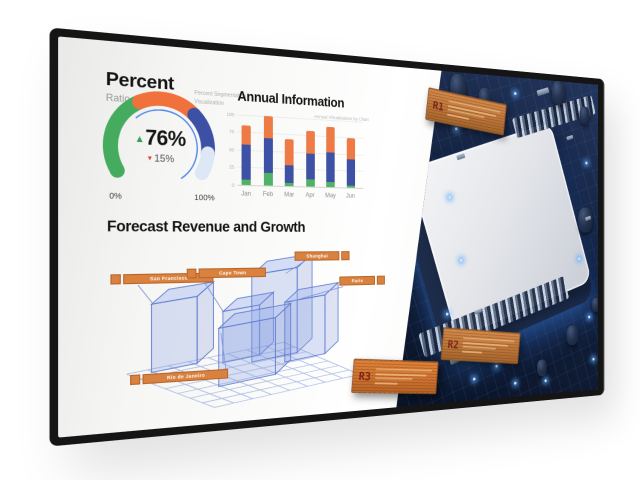  Describe the element at coordinates (232, 273) in the screenshot. I see `label-text: Cape Town` at that location.